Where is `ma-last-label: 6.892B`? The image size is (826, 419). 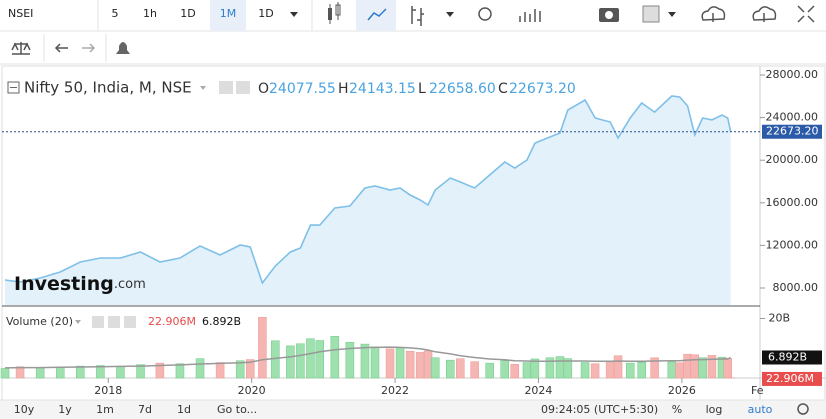
ma-last-label: 6.892B is located at coordinates (787, 356).